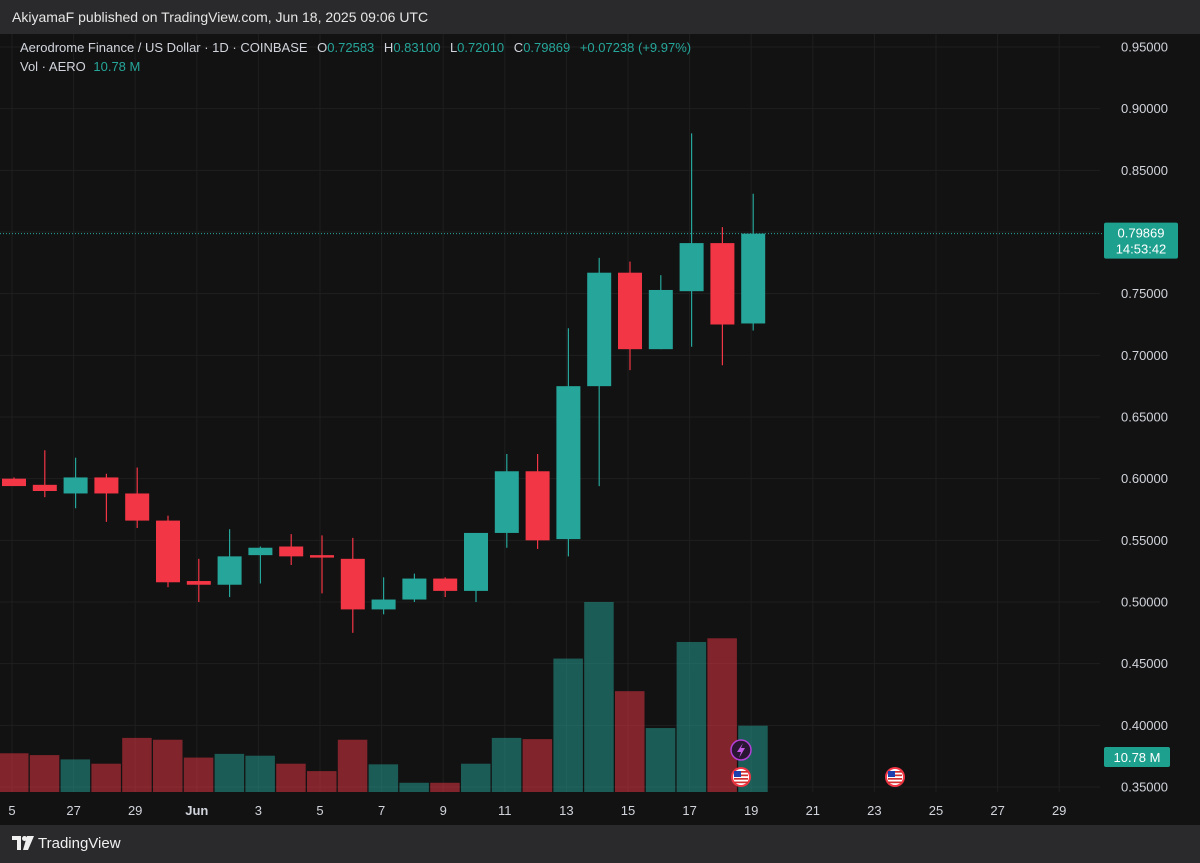 This screenshot has height=863, width=1200. What do you see at coordinates (351, 47) in the screenshot?
I see `open-value: 0.72583` at bounding box center [351, 47].